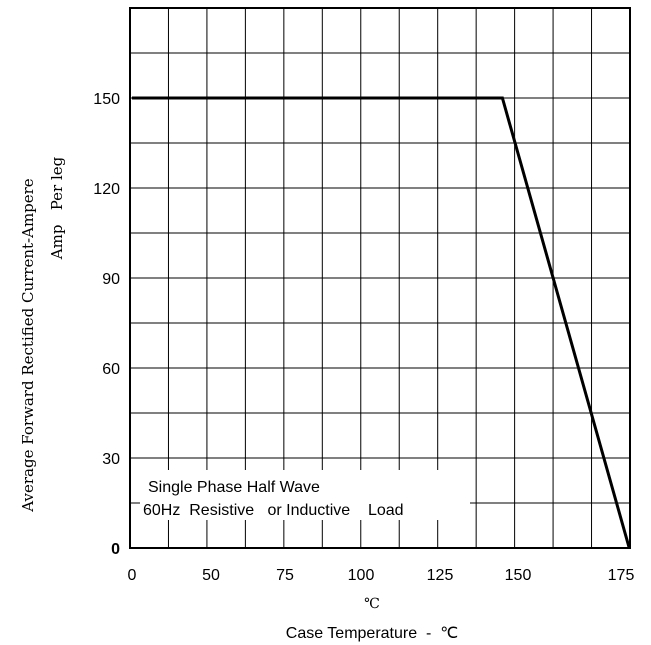  Describe the element at coordinates (111, 369) in the screenshot. I see `y-tick-label: 60` at that location.